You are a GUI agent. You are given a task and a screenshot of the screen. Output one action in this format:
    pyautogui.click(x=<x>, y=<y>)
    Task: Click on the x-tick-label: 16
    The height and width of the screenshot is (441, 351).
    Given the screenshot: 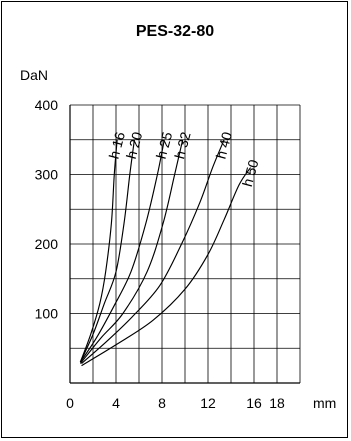 What is the action you would take?
    pyautogui.click(x=254, y=403)
    